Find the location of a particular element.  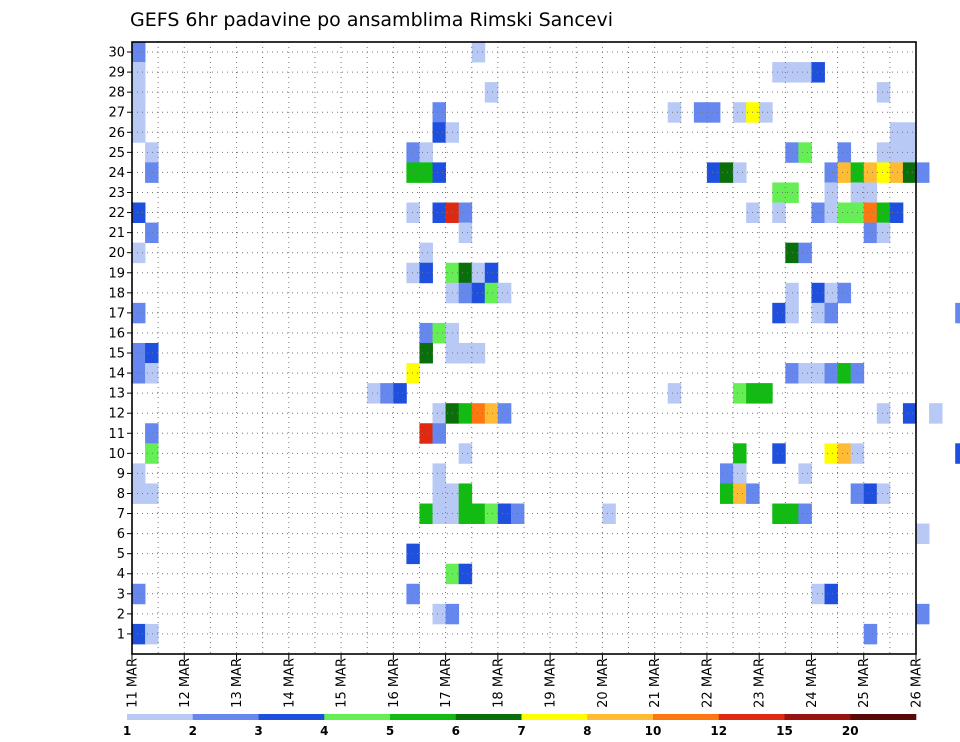

y-tick-label: 28 is located at coordinates (116, 93).